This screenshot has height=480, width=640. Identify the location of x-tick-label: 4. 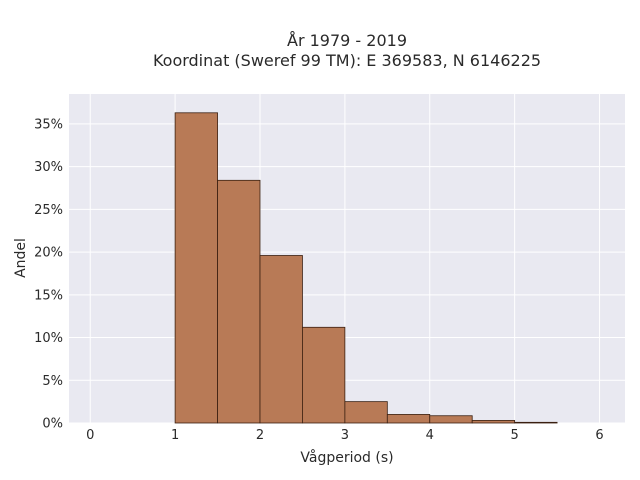
(430, 435).